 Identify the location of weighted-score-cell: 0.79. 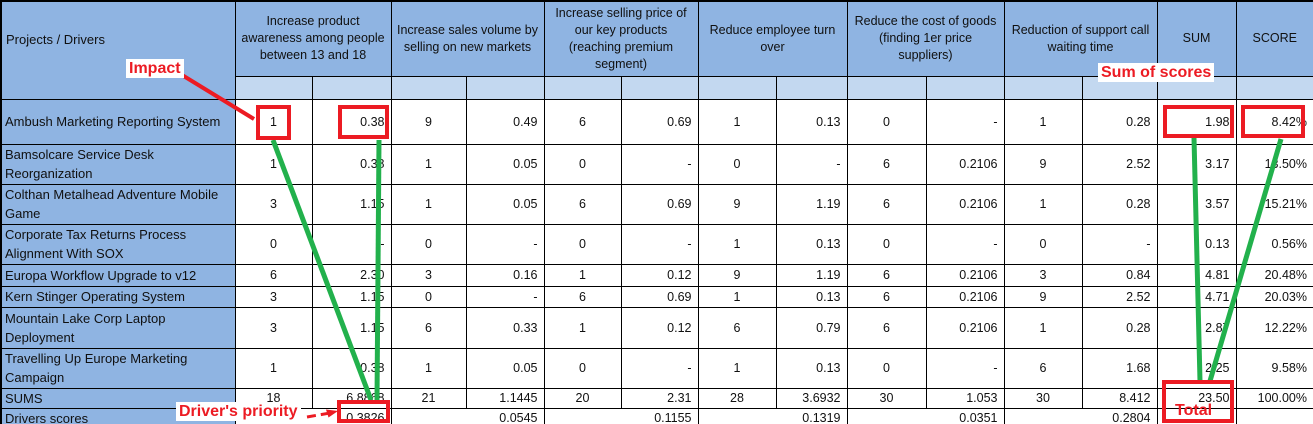
(811, 327).